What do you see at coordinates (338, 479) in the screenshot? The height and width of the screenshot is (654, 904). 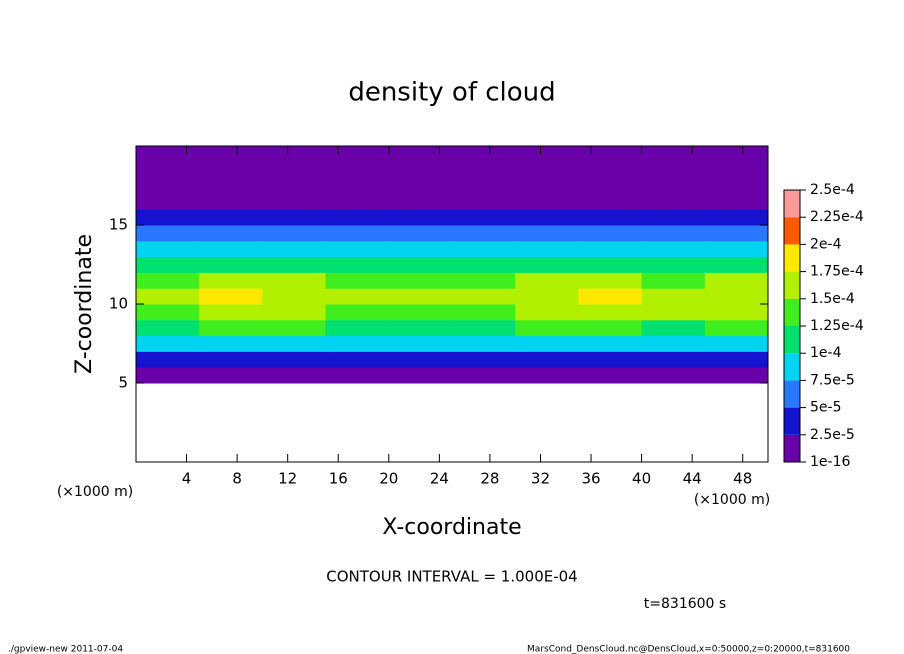 I see `x-tick-label: 16` at bounding box center [338, 479].